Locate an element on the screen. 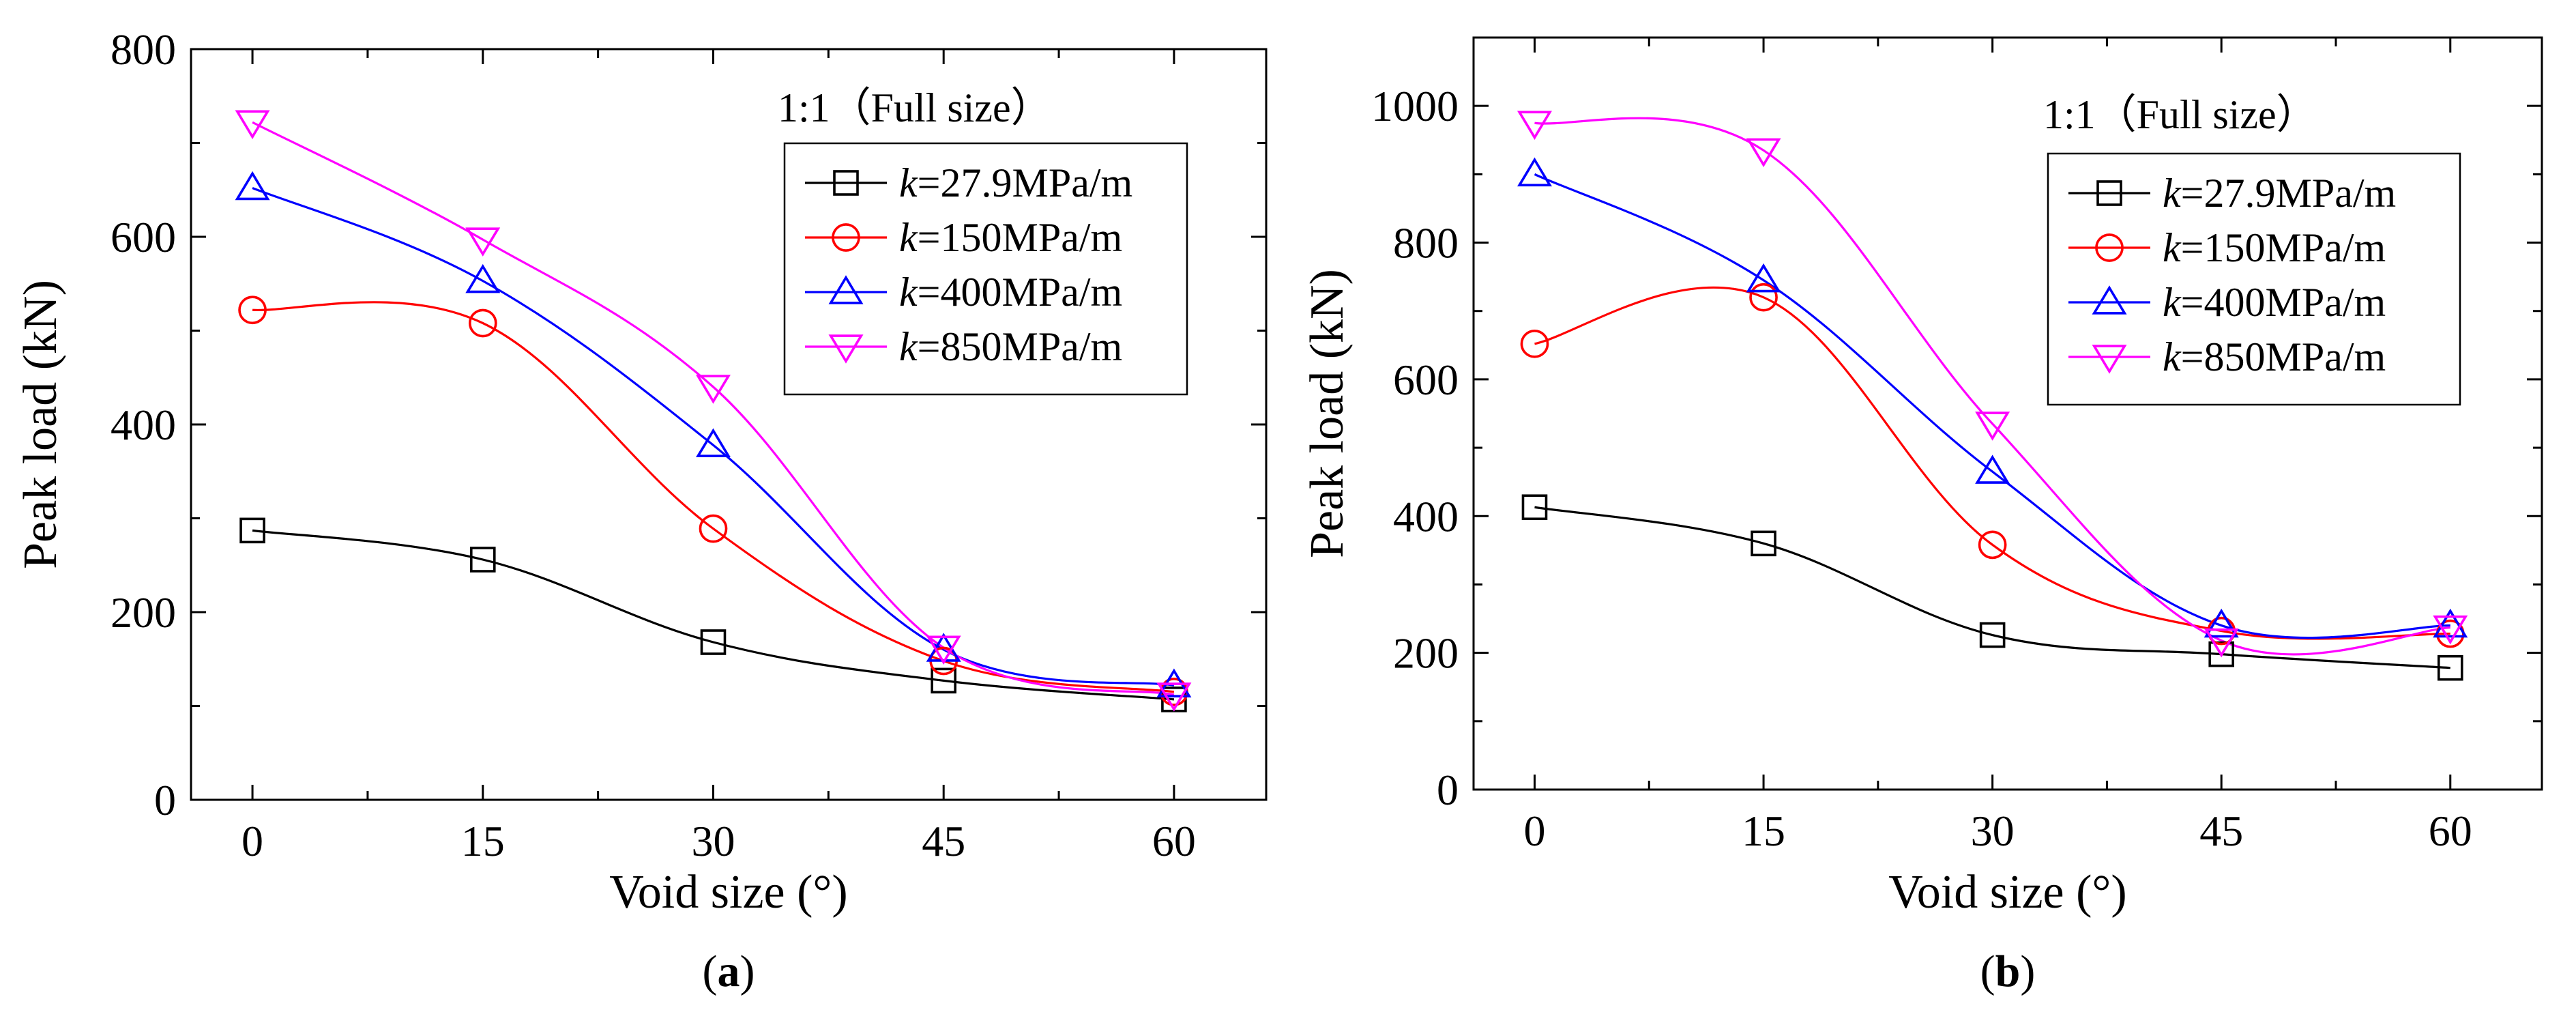 Image resolution: width=2576 pixels, height=1025 pixels. legend-item: k=850MPa/m is located at coordinates (963, 346).